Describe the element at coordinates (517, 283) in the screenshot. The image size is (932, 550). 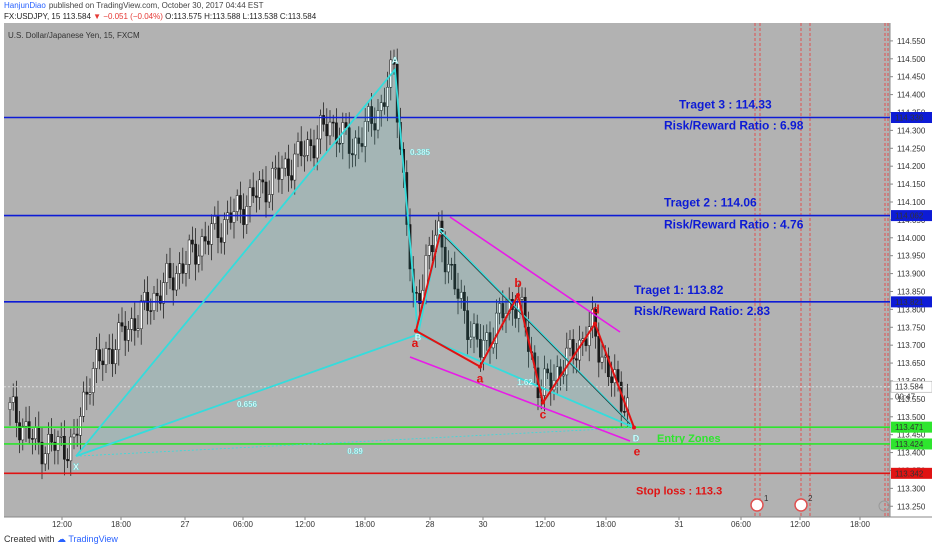
I see `wave-point-b: b` at that location.